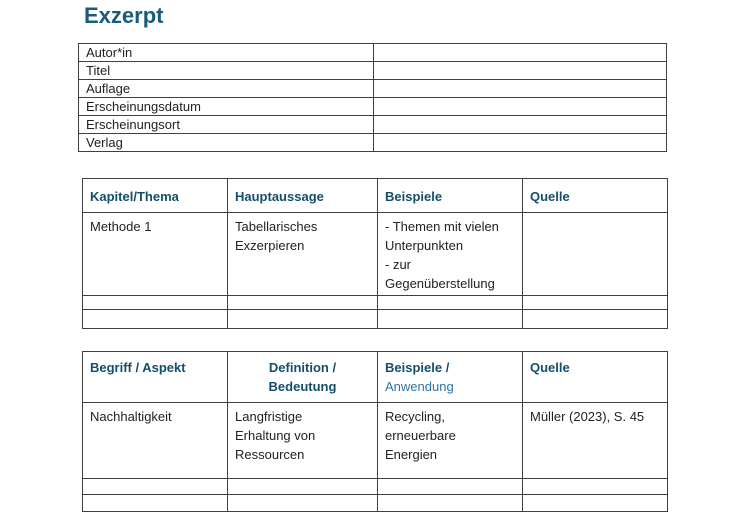 This screenshot has width=750, height=520. What do you see at coordinates (302, 440) in the screenshot?
I see `table-cell: Langfristige Erhaltung von Ressourcen` at bounding box center [302, 440].